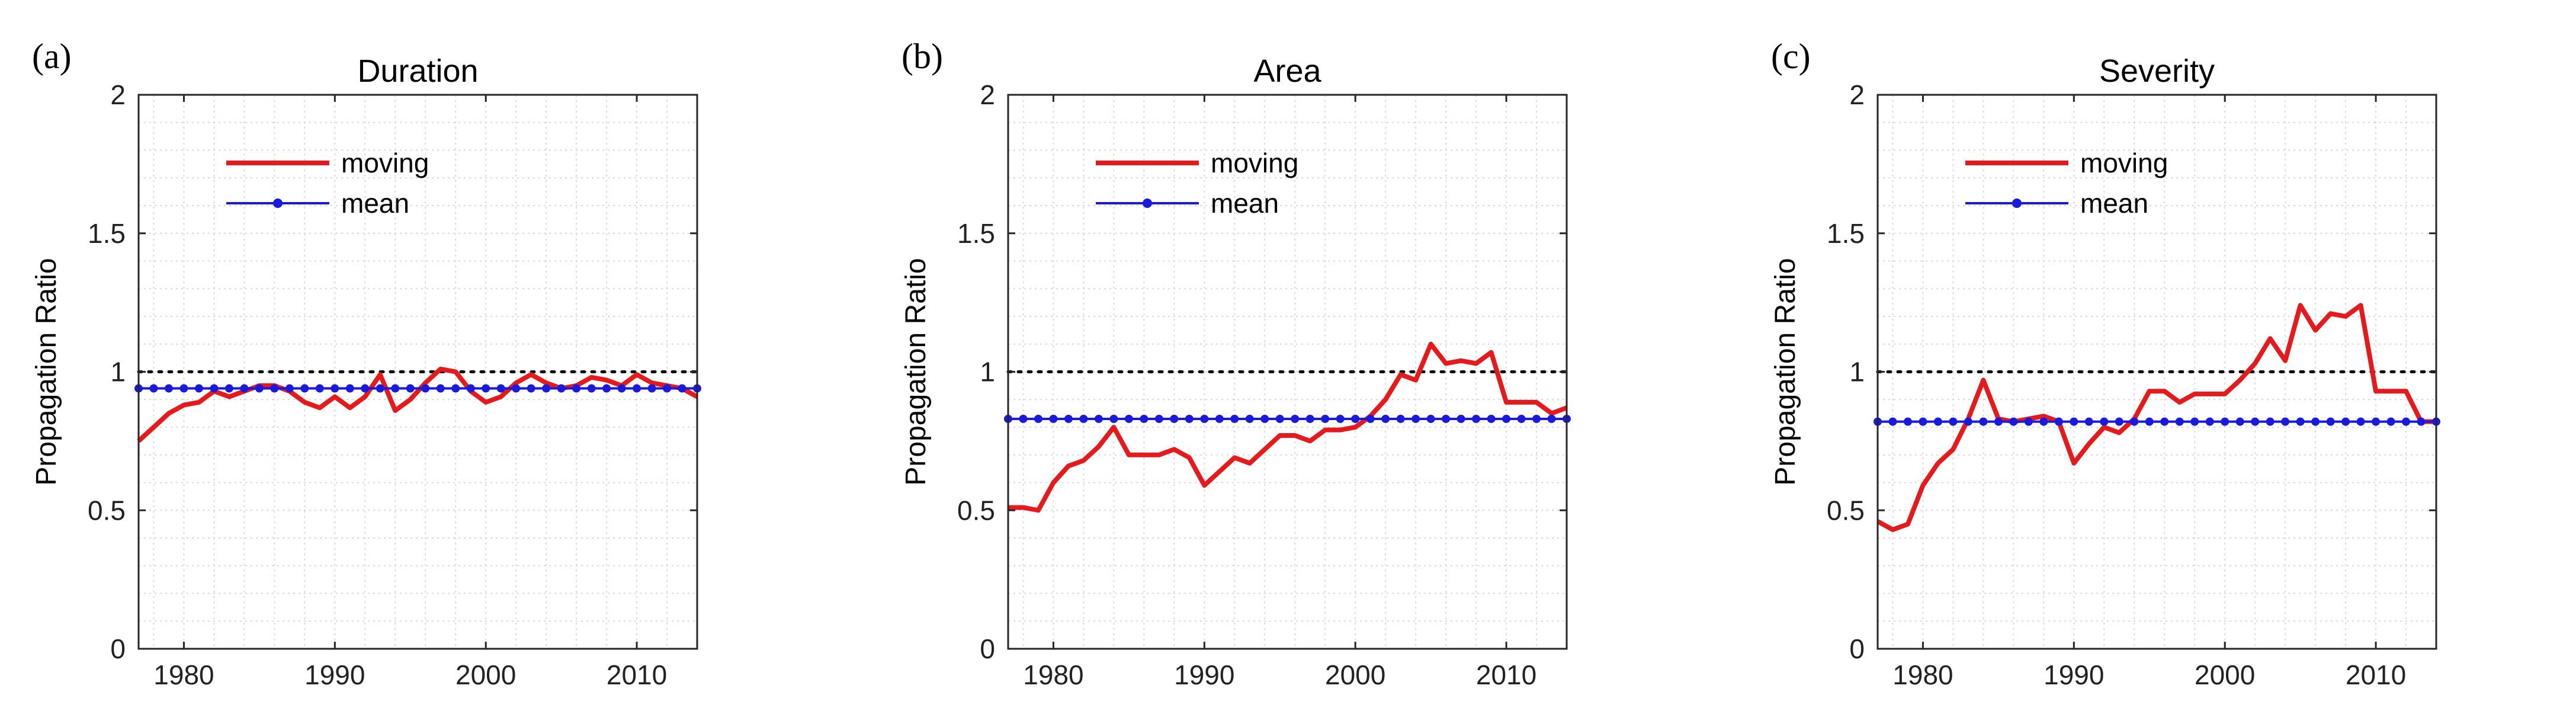  I want to click on panel-label: (c), so click(1791, 56).